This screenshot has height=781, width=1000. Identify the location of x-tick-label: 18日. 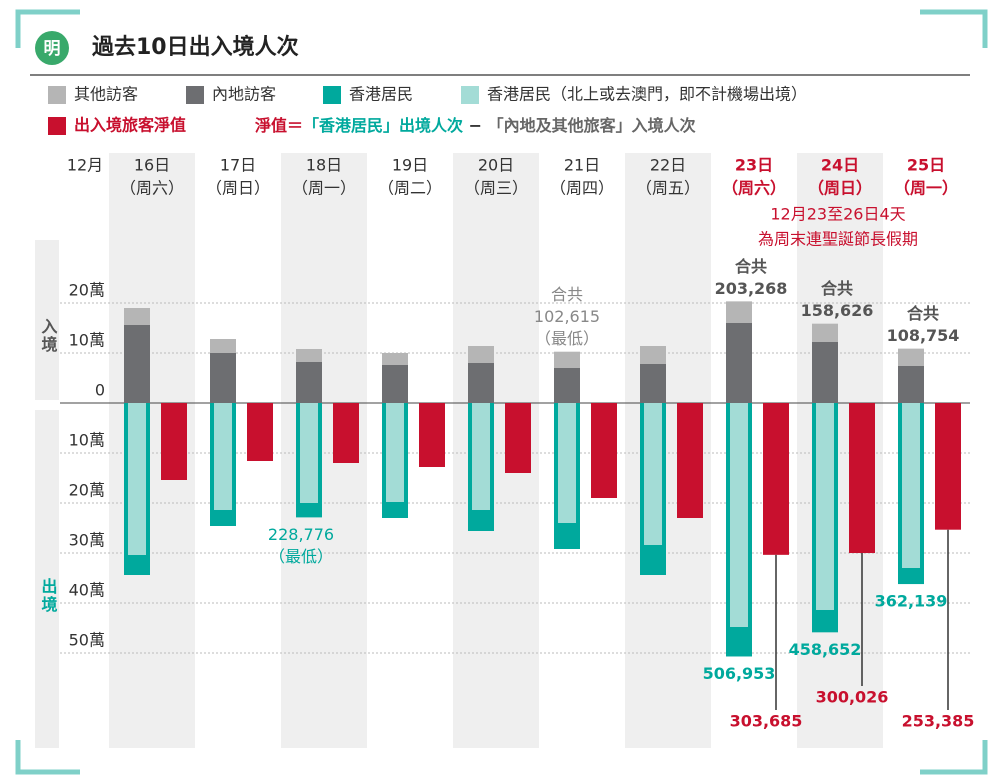
(324, 165).